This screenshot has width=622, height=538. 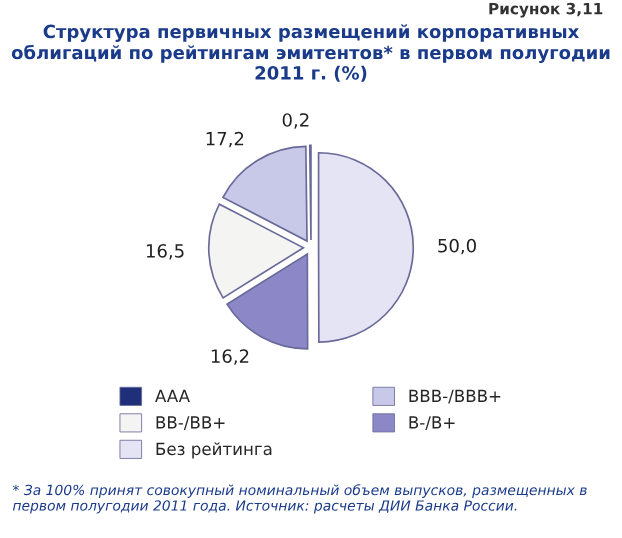 What do you see at coordinates (457, 246) in the screenshot?
I see `data-label: 50,0` at bounding box center [457, 246].